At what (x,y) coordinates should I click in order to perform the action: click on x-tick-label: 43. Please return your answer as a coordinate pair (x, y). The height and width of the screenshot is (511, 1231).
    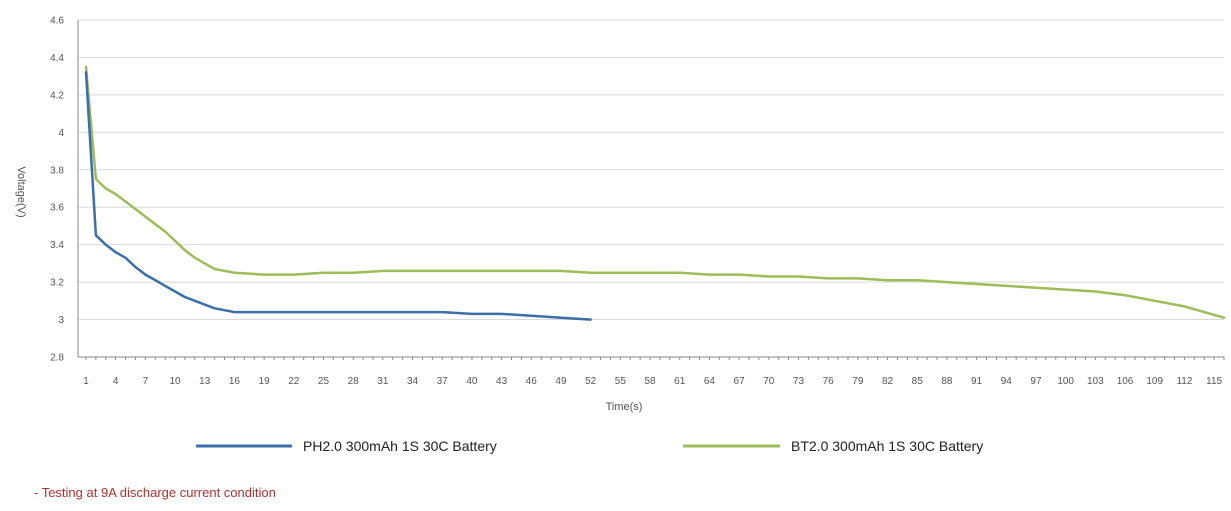
    Looking at the image, I should click on (502, 381).